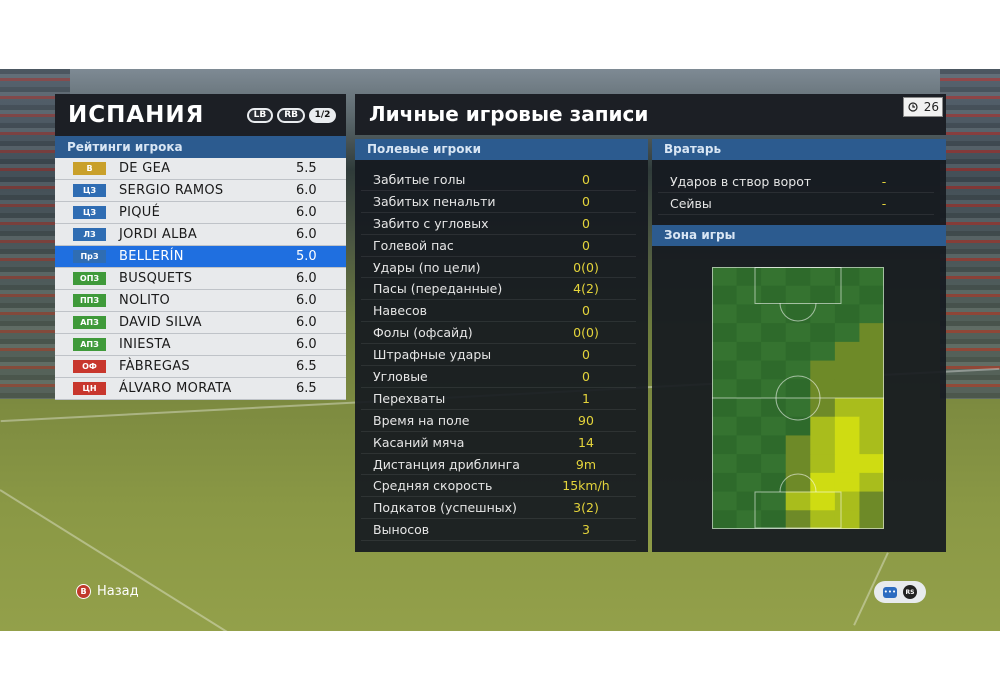  I want to click on player-name: DAVID SILVA, so click(160, 322).